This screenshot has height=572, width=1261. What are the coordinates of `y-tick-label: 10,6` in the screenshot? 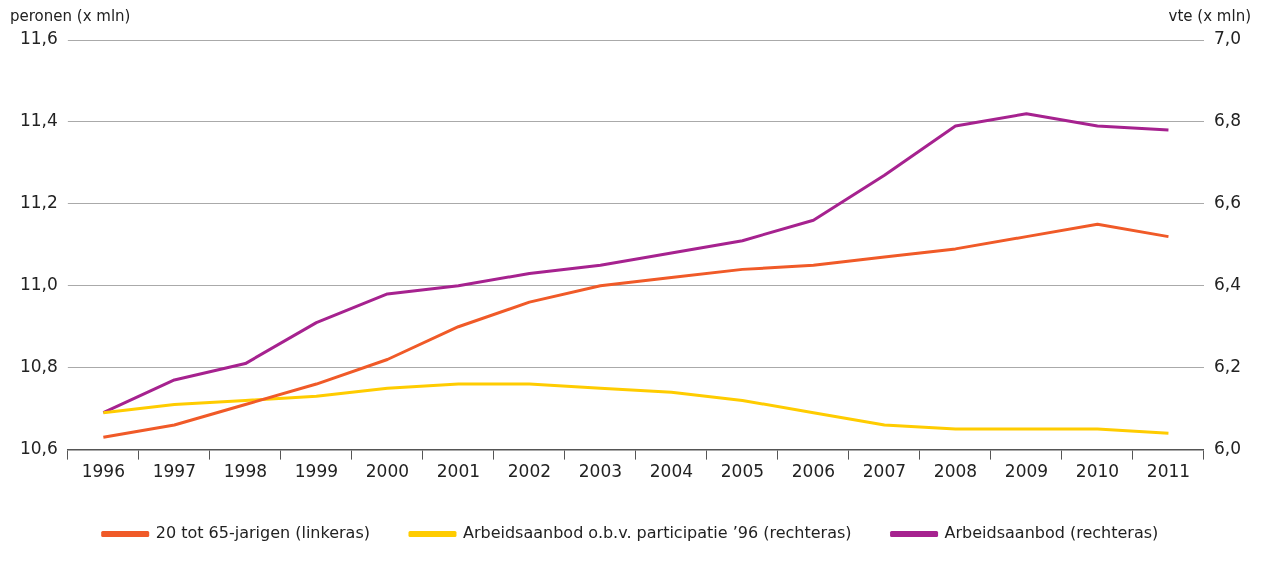 It's located at (38, 448).